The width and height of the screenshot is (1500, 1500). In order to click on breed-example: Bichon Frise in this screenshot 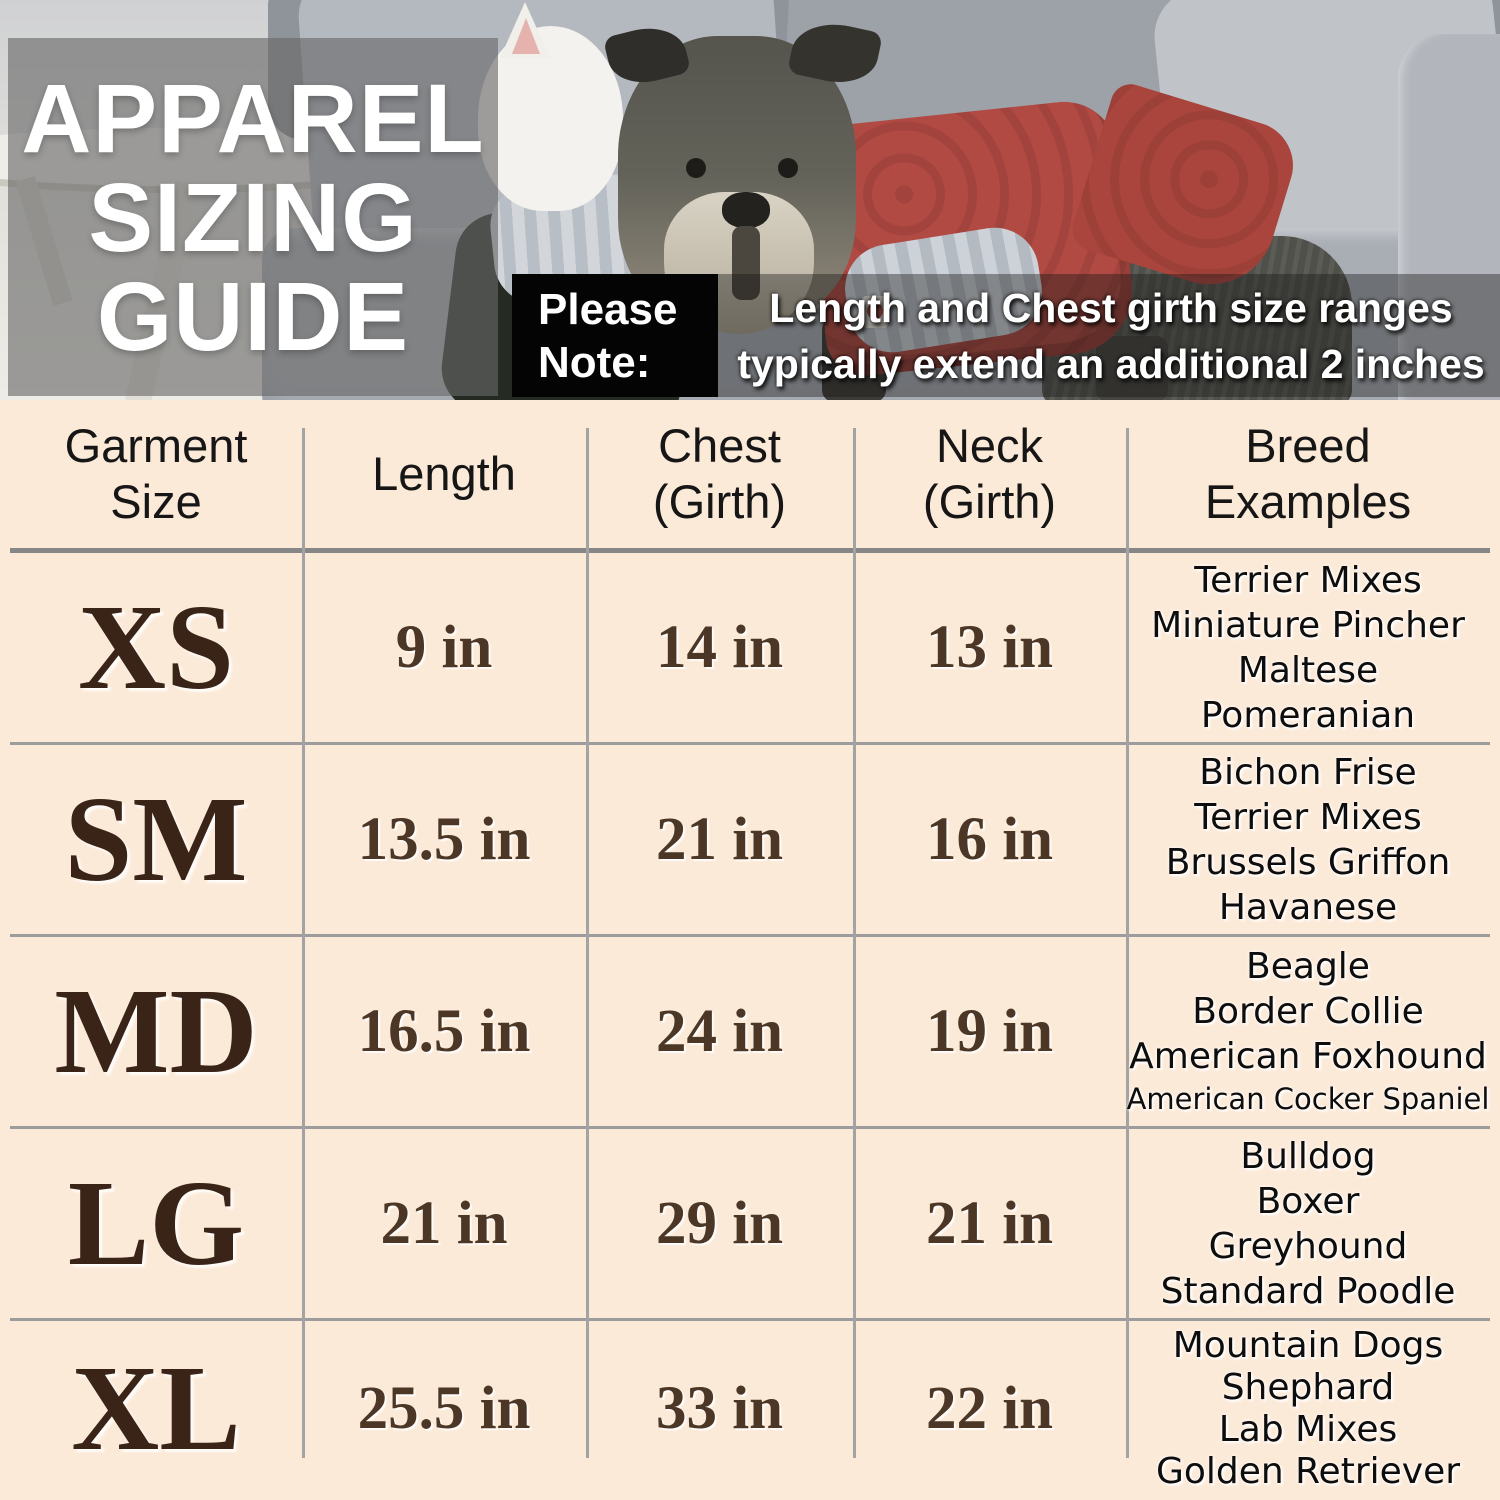, I will do `click(1308, 772)`.